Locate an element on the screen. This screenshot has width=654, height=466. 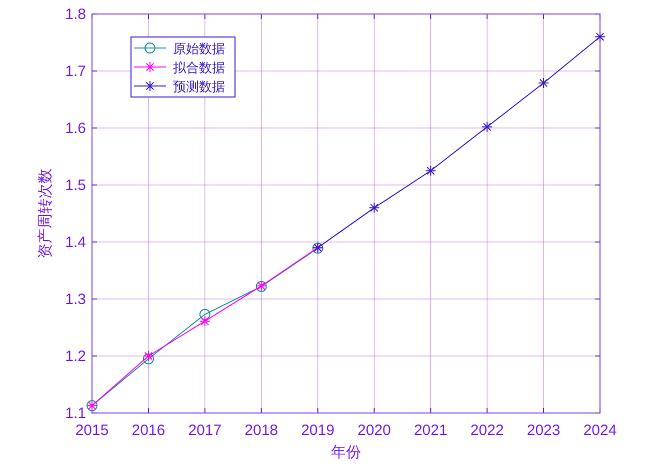
legend-label: 预测数据 is located at coordinates (199, 86).